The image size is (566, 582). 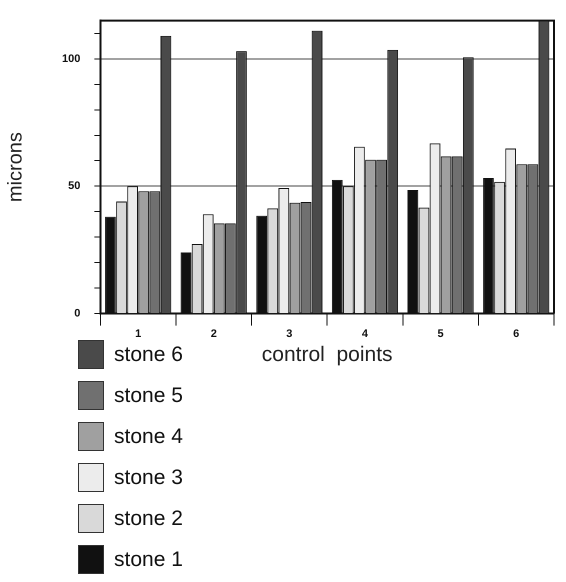 I want to click on legend-label: stone 3, so click(x=148, y=478).